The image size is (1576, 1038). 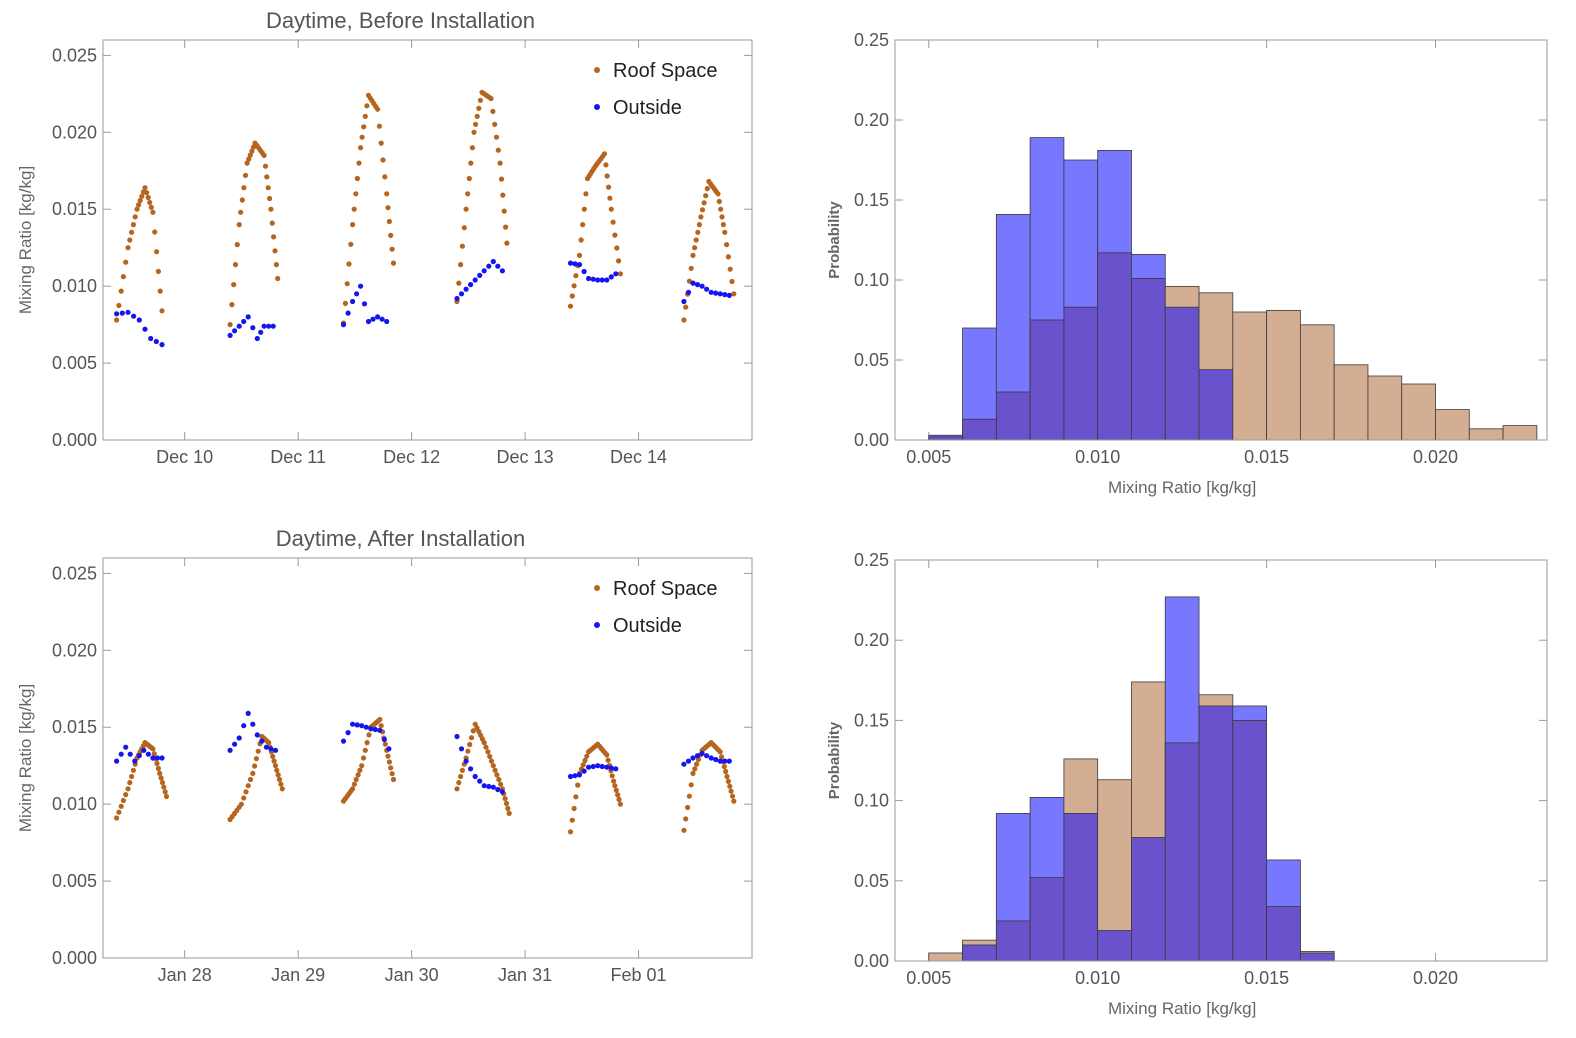 I want to click on x-tick-label: Feb 01, so click(x=639, y=975).